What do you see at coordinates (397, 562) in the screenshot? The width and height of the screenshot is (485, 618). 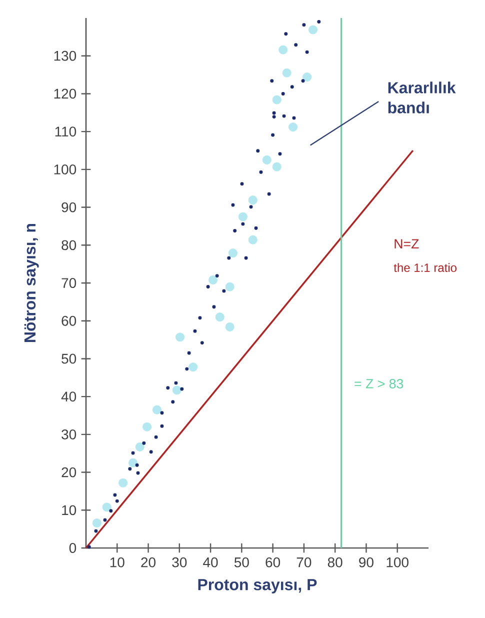 I see `x-tick-label: 100` at bounding box center [397, 562].